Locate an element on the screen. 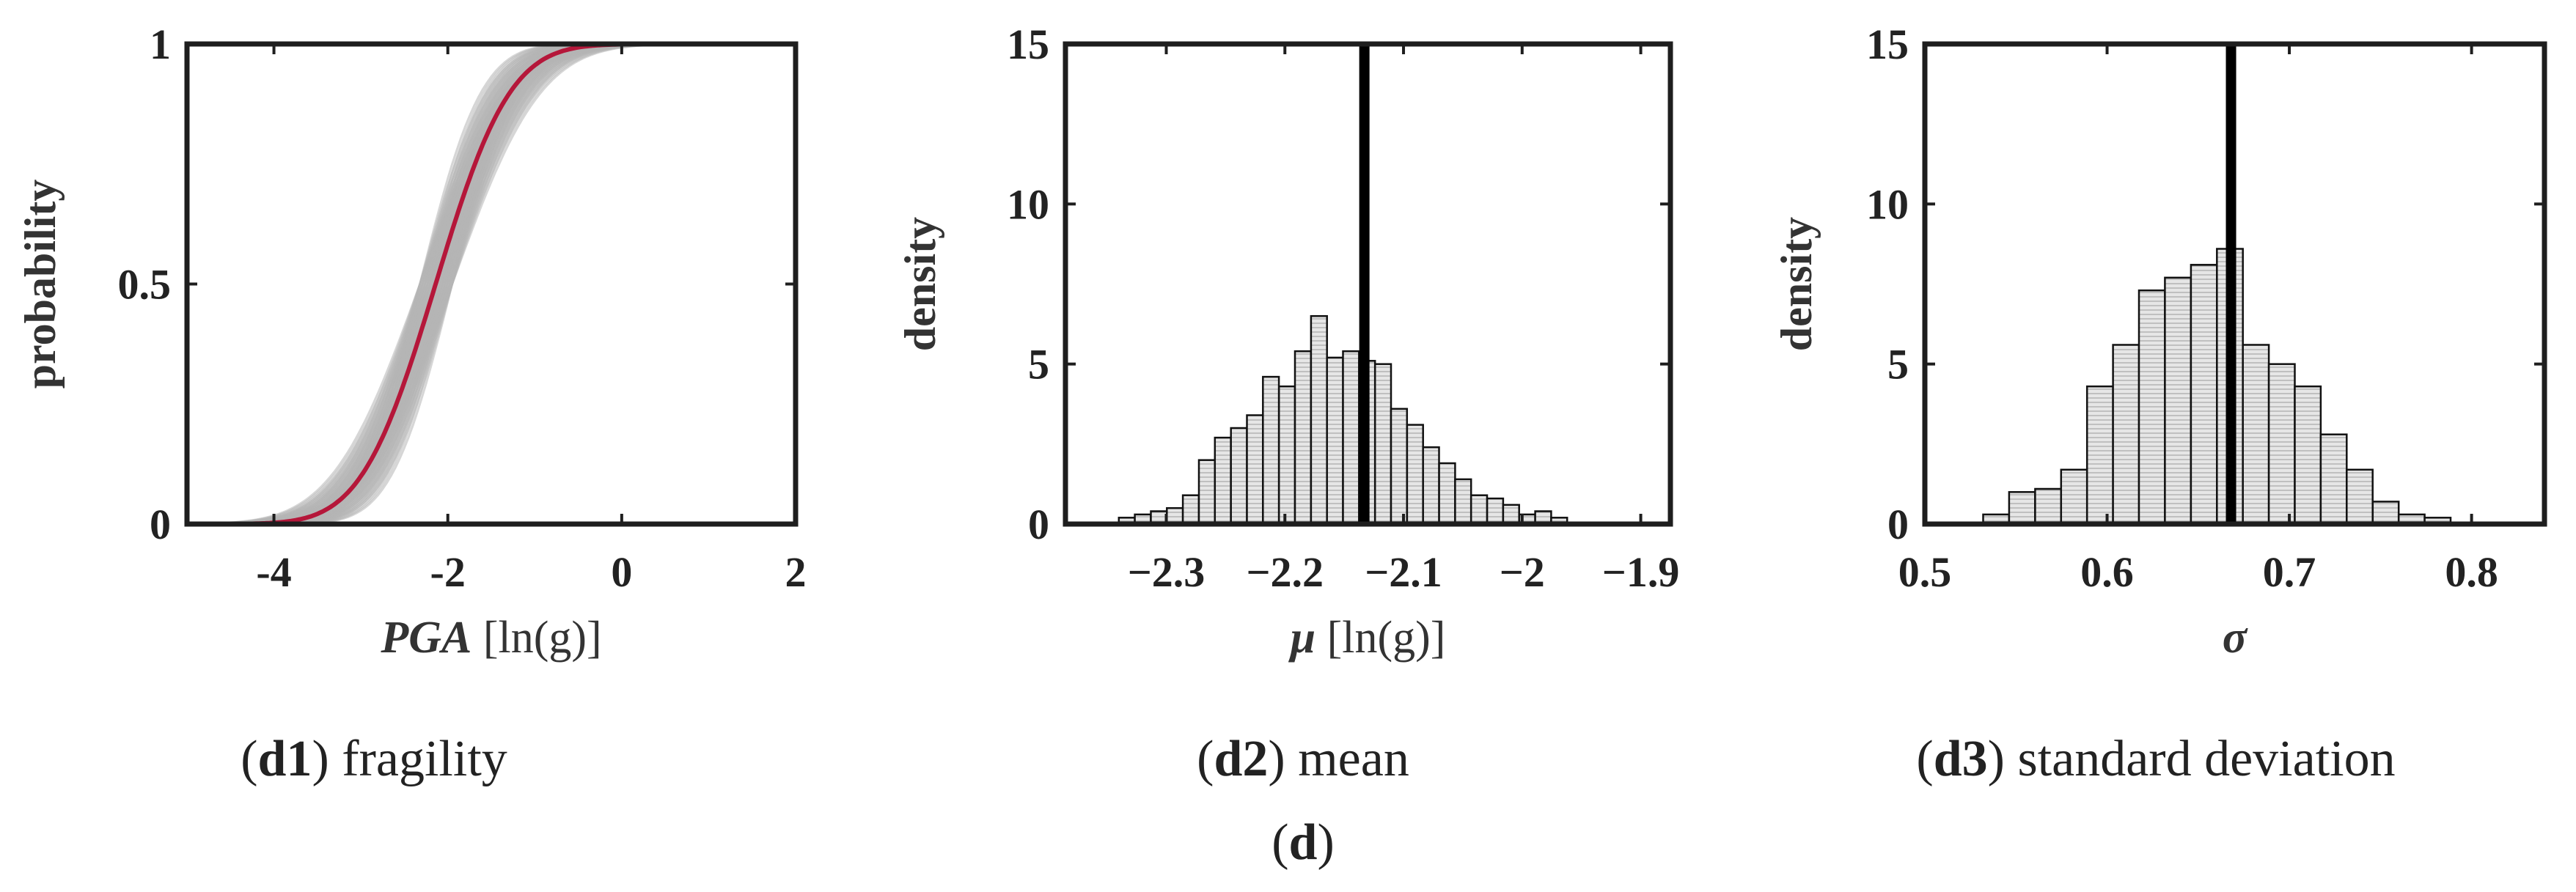  d2-axes-frame is located at coordinates (1368, 284).